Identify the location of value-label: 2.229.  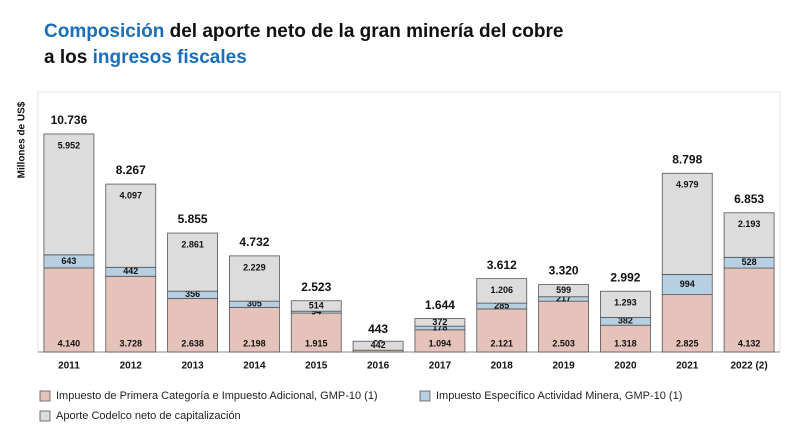
(254, 267).